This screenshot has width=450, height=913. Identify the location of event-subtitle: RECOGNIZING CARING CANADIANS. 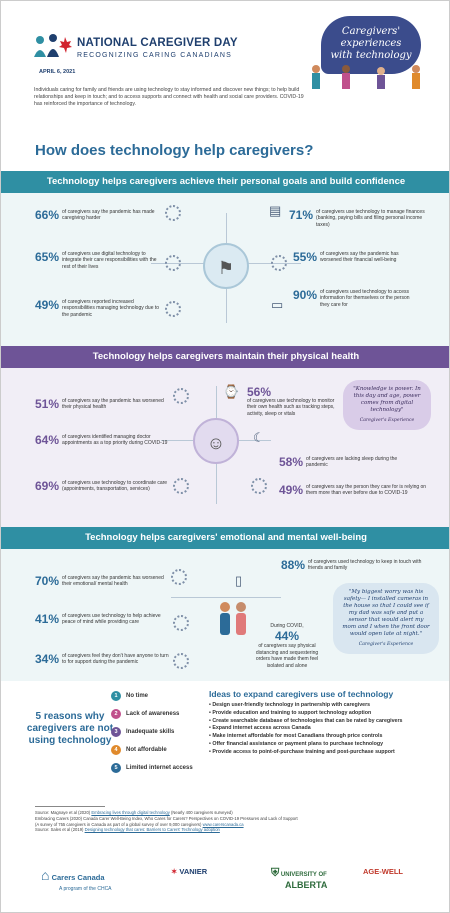
(154, 55).